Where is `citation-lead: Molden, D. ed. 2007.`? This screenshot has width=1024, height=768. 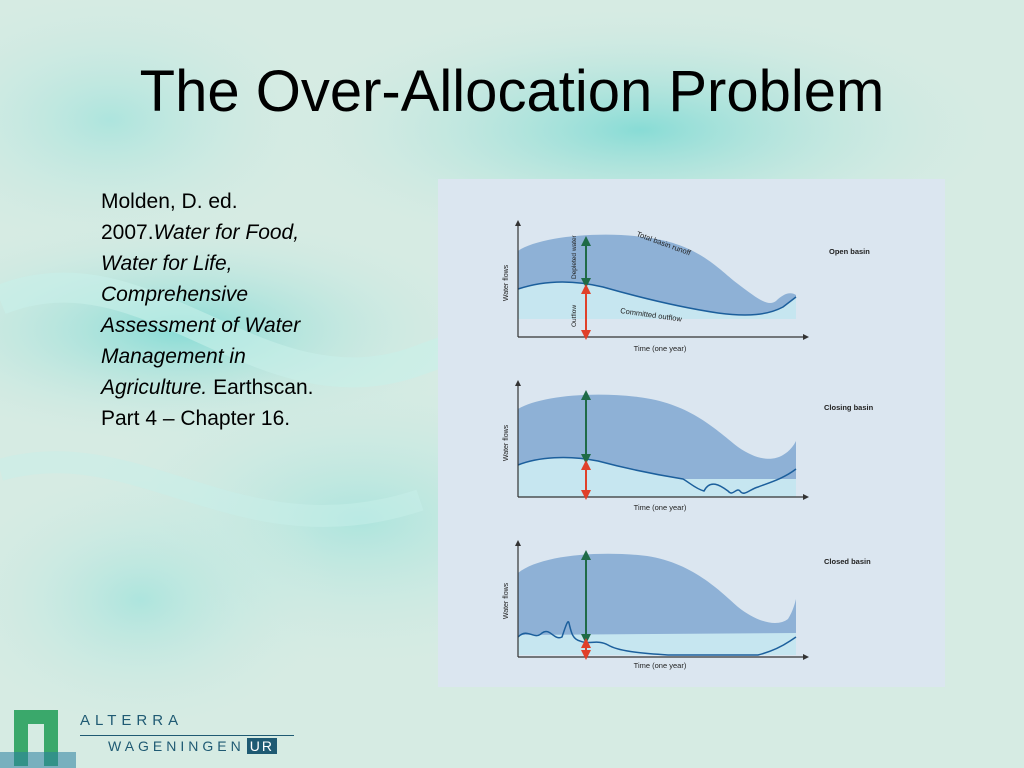
citation-lead: Molden, D. ed. 2007. is located at coordinates (169, 217).